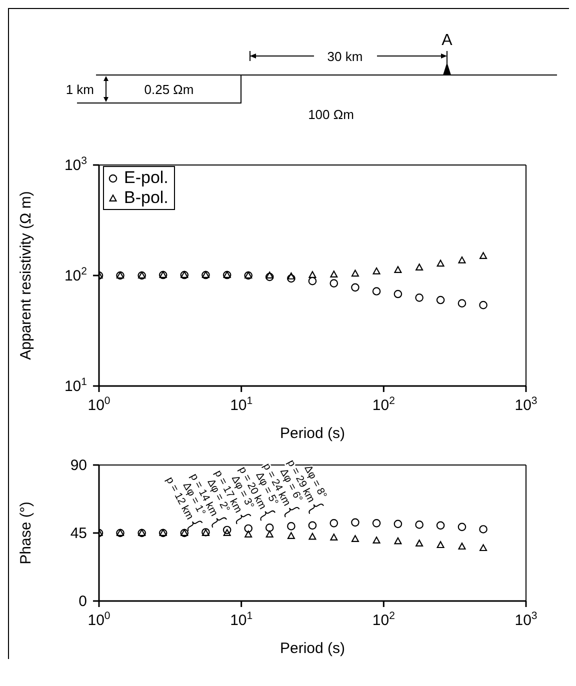  I want to click on text: 100 Ωm, so click(331, 114).